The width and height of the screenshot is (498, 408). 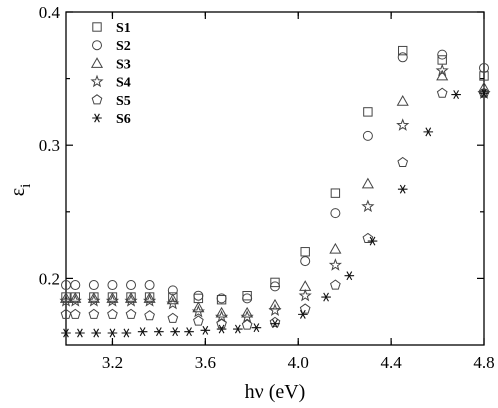 What do you see at coordinates (112, 362) in the screenshot?
I see `x-tick-label: 3.2` at bounding box center [112, 362].